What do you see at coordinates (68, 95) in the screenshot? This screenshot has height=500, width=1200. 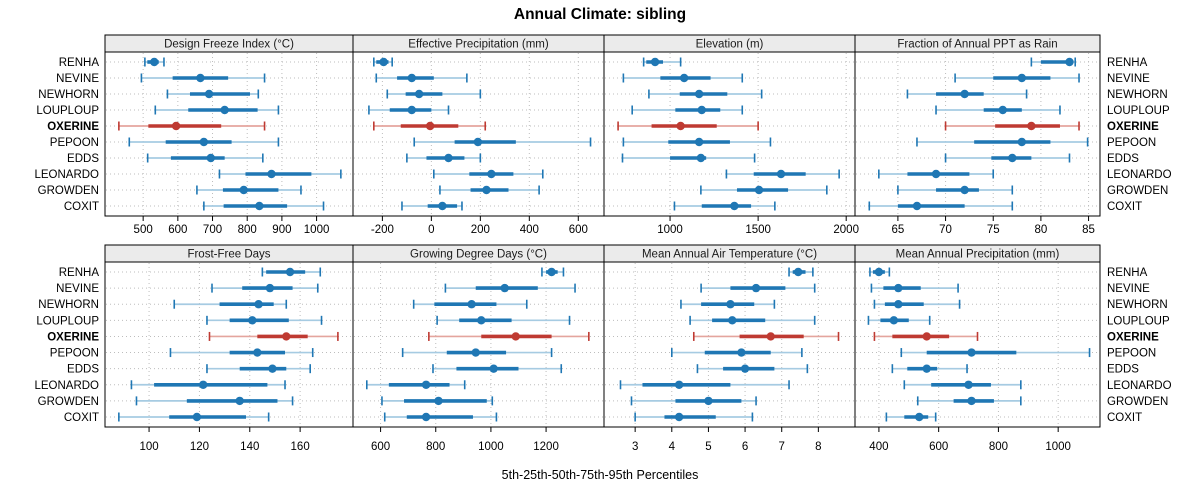 I see `site-label-left-newhorn: NEWHORN` at bounding box center [68, 95].